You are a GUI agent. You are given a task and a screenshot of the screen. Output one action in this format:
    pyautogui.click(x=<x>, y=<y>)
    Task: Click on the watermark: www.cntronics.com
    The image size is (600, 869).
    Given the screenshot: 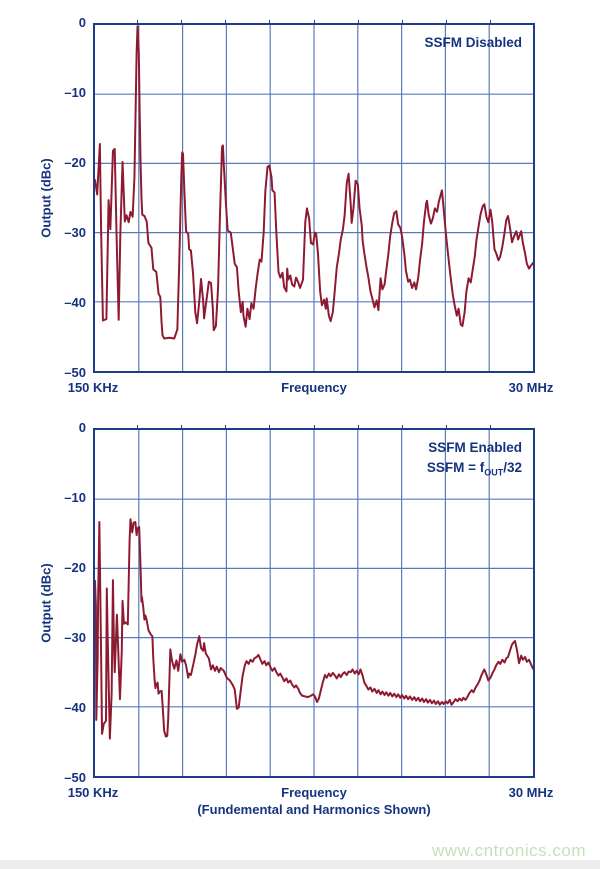 What is the action you would take?
    pyautogui.click(x=509, y=850)
    